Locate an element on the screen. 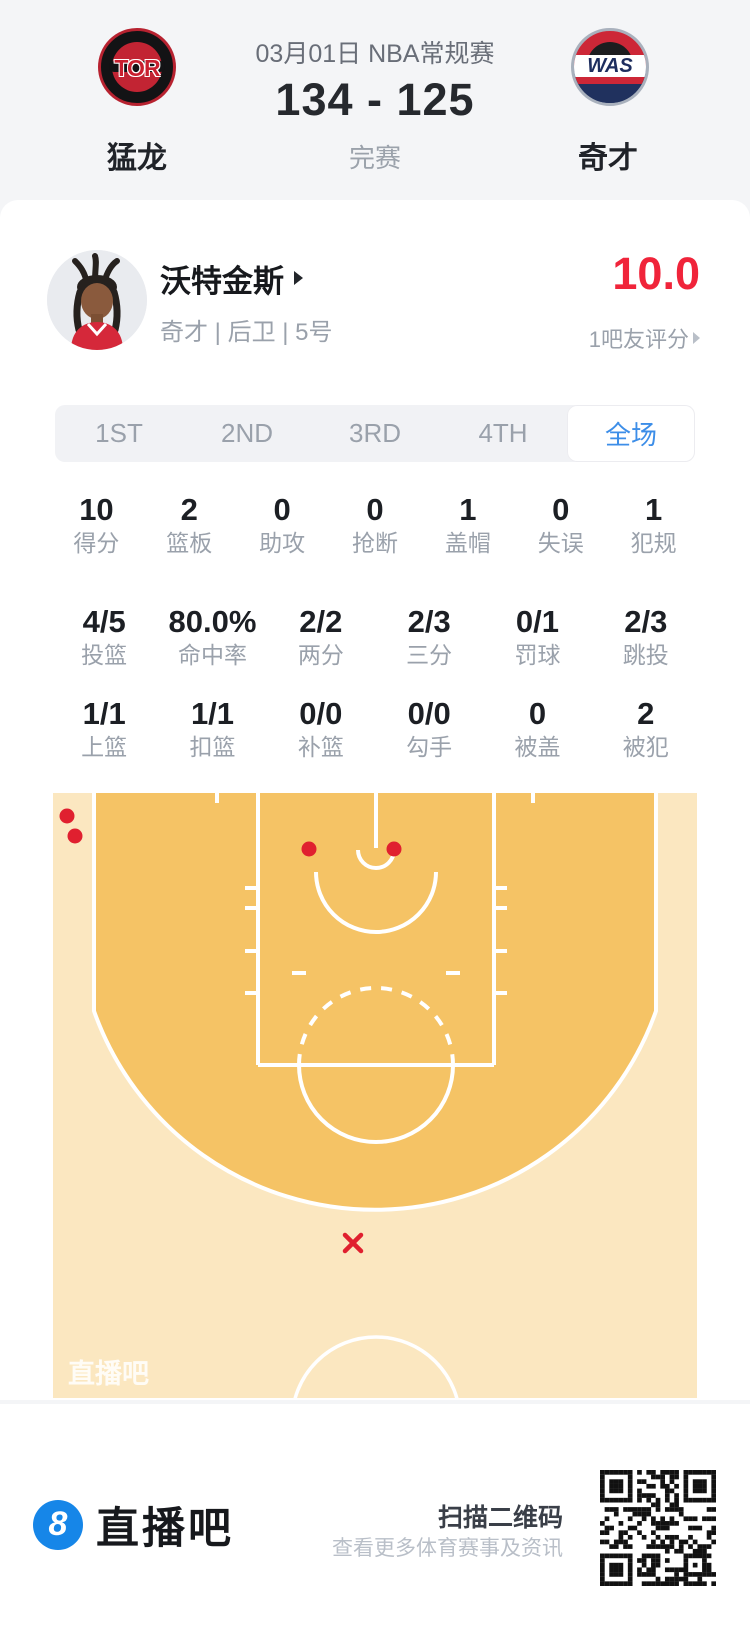 The width and height of the screenshot is (750, 1629). tab-1ST: 1ST is located at coordinates (119, 433).